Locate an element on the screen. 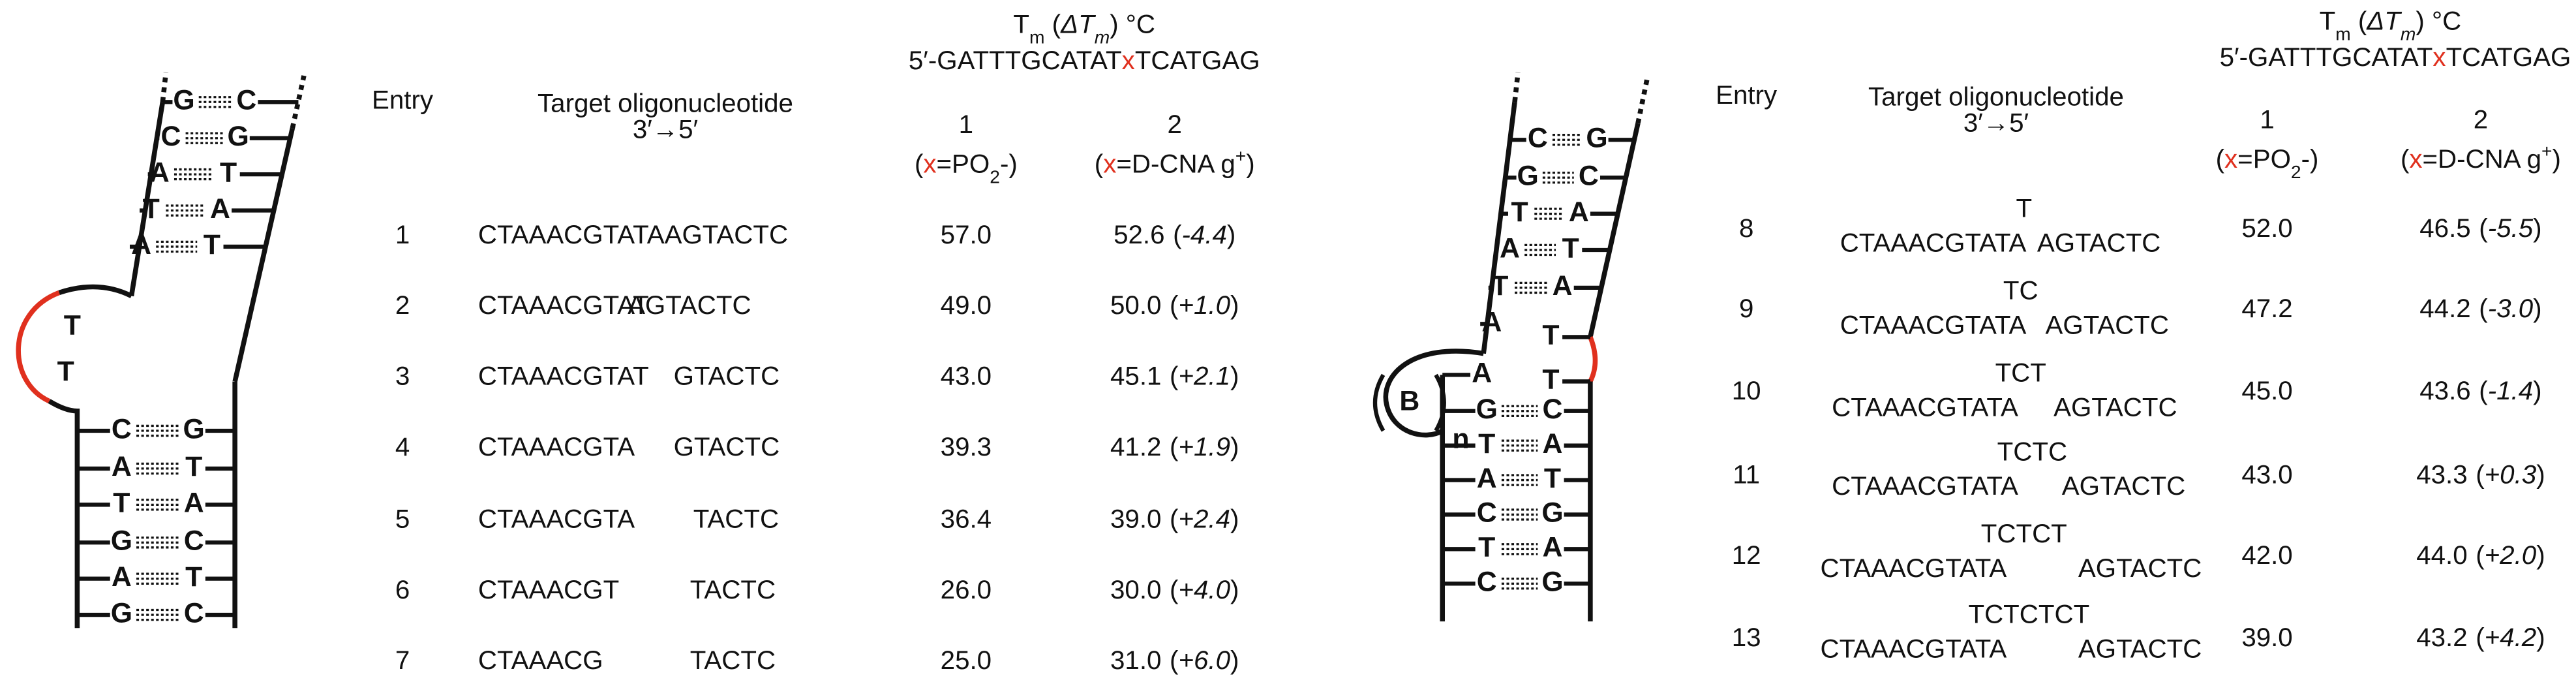 This screenshot has height=684, width=2576. column-header: Target oligonucleotide is located at coordinates (1996, 96).